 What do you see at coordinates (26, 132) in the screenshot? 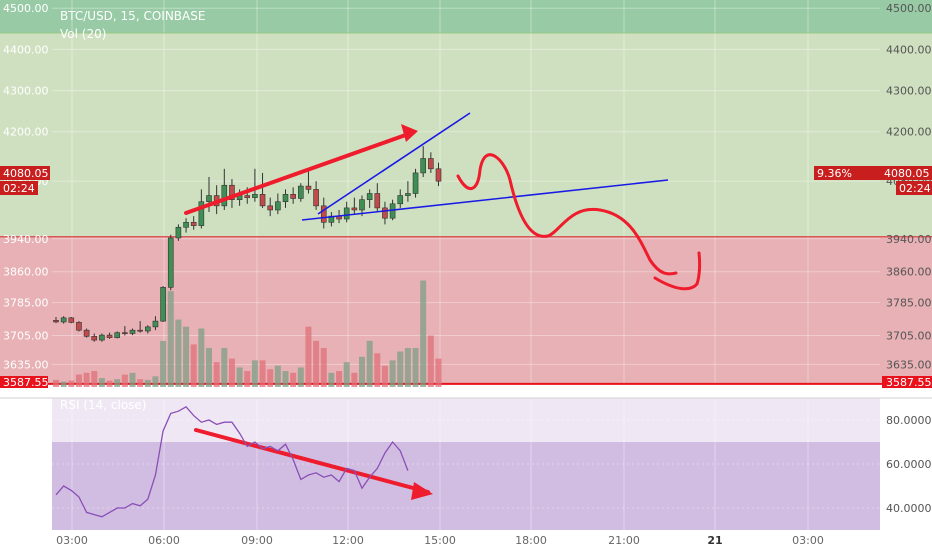
I see `price-tick-left: 4200.00` at bounding box center [26, 132].